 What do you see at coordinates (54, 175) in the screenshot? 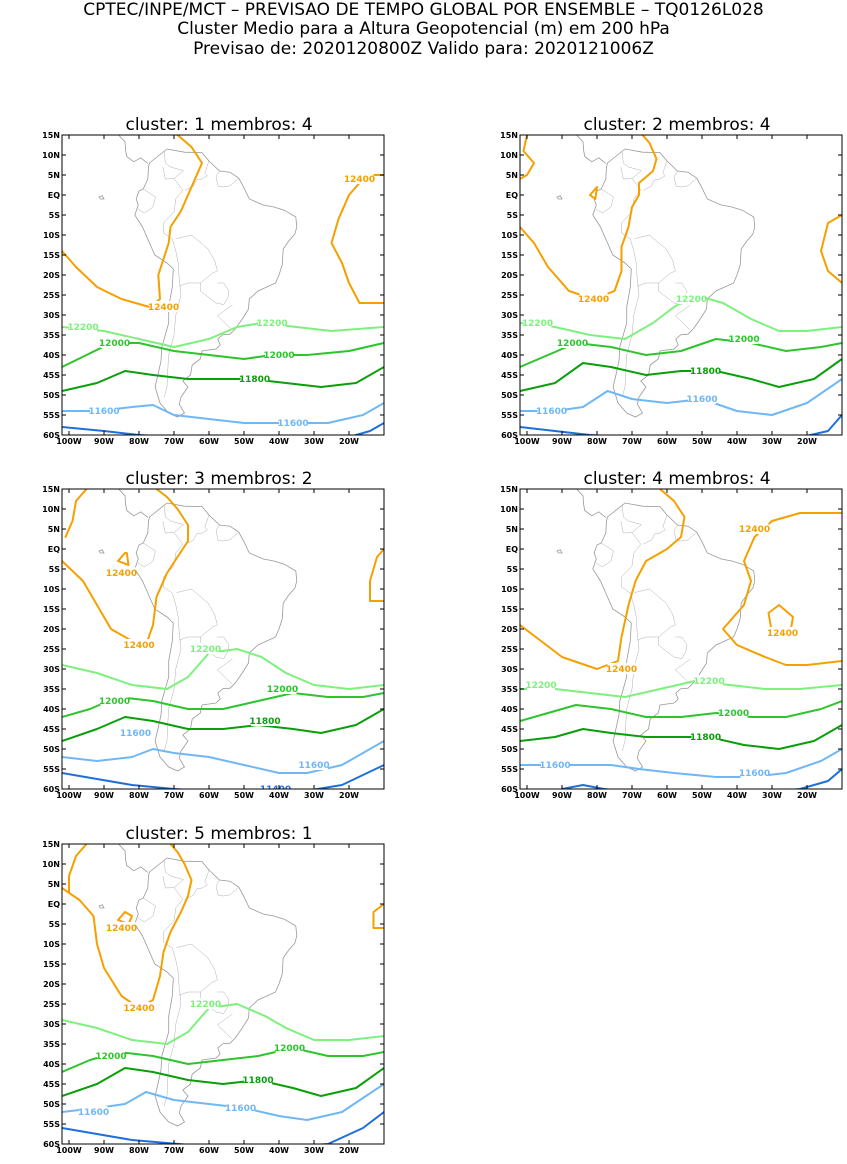
I see `lat-tick-label: 5N` at bounding box center [54, 175].